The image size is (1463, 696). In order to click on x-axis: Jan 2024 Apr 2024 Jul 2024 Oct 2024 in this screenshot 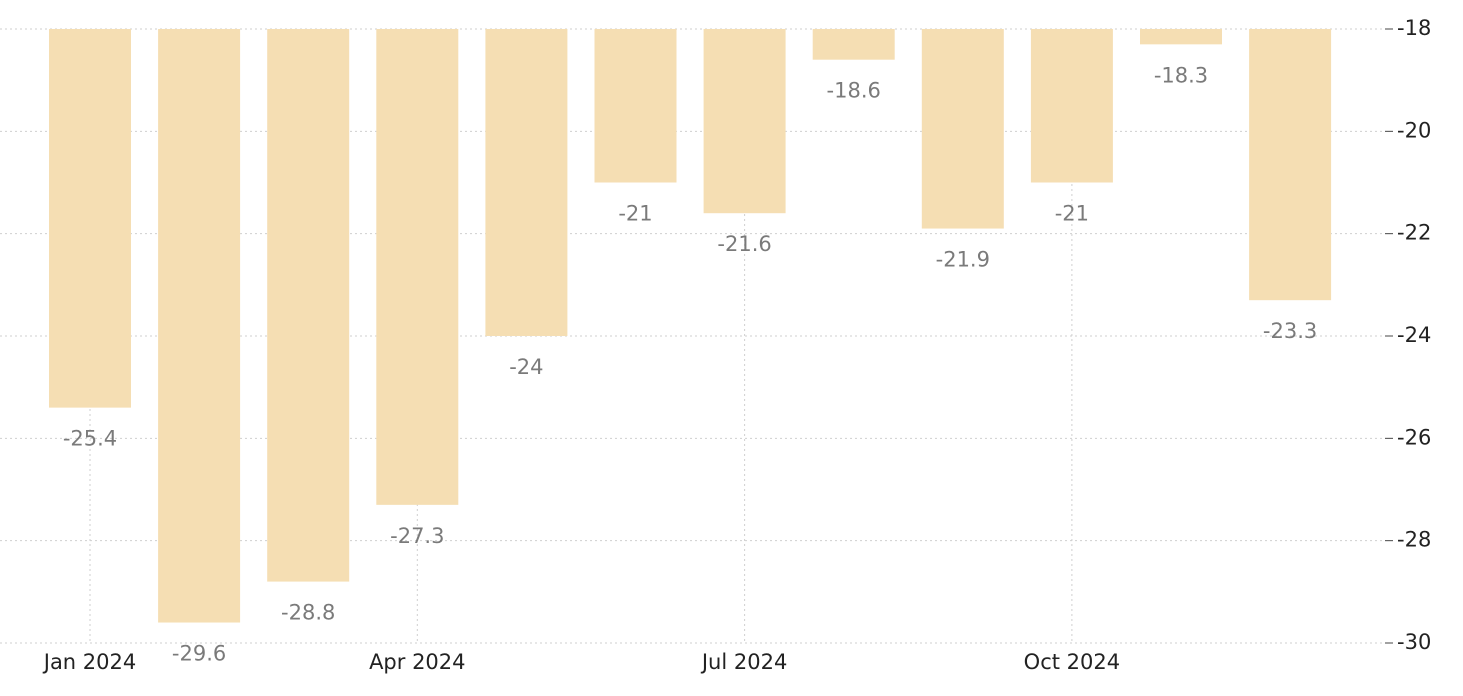, I will do `click(581, 662)`.